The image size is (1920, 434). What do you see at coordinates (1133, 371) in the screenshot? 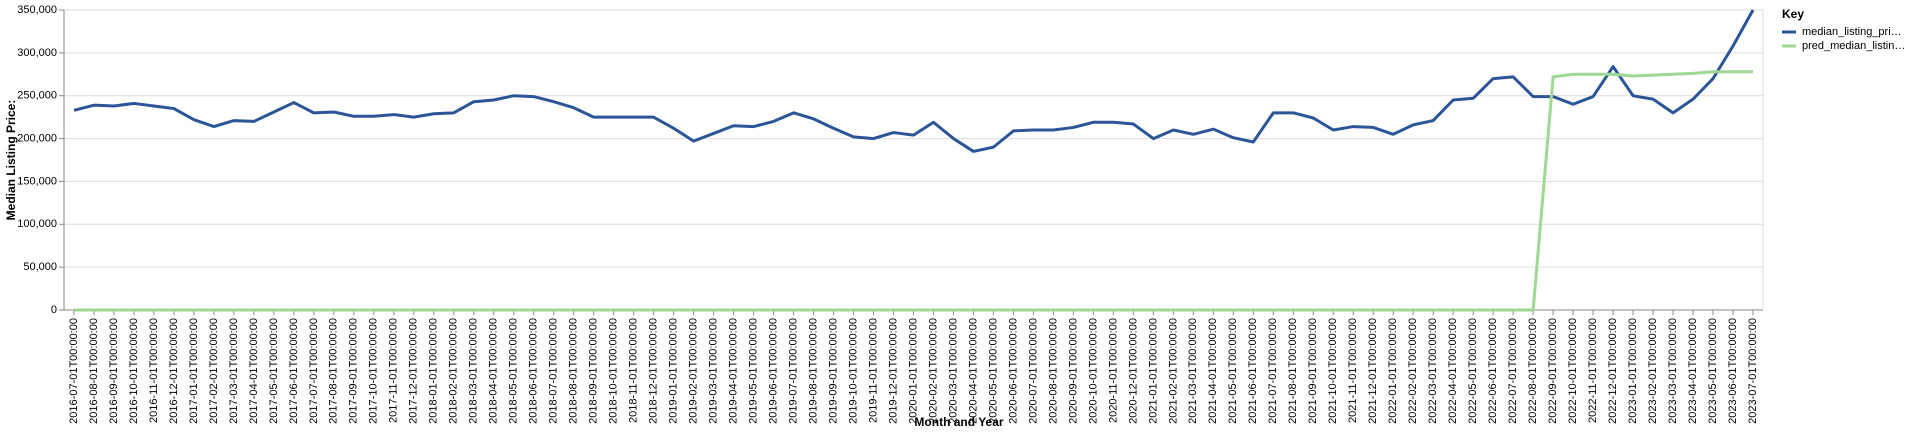
I see `x-tick-label: 2020-12-01T00:00:00` at bounding box center [1133, 371].